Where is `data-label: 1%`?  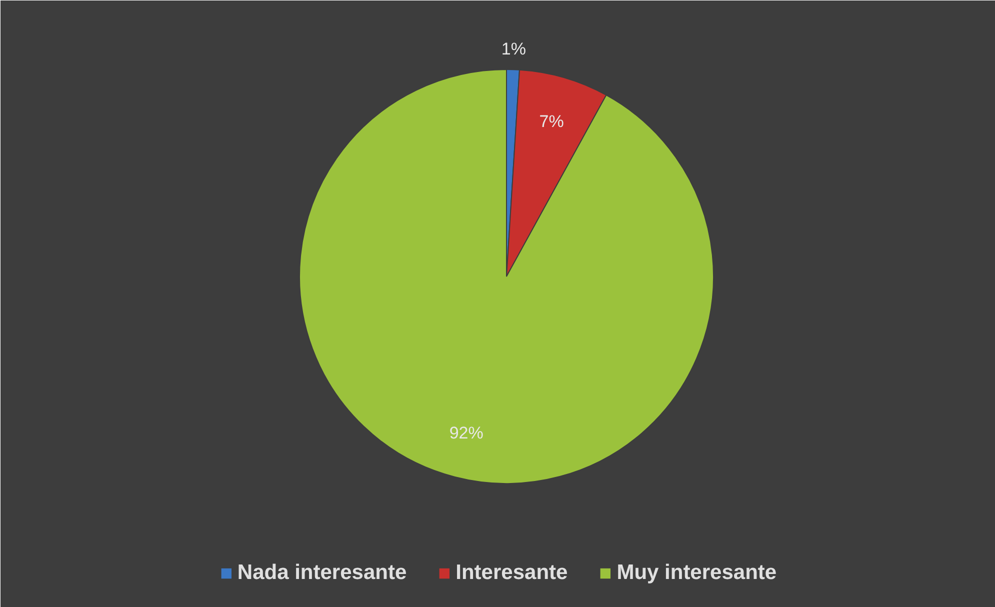
data-label: 1% is located at coordinates (513, 48).